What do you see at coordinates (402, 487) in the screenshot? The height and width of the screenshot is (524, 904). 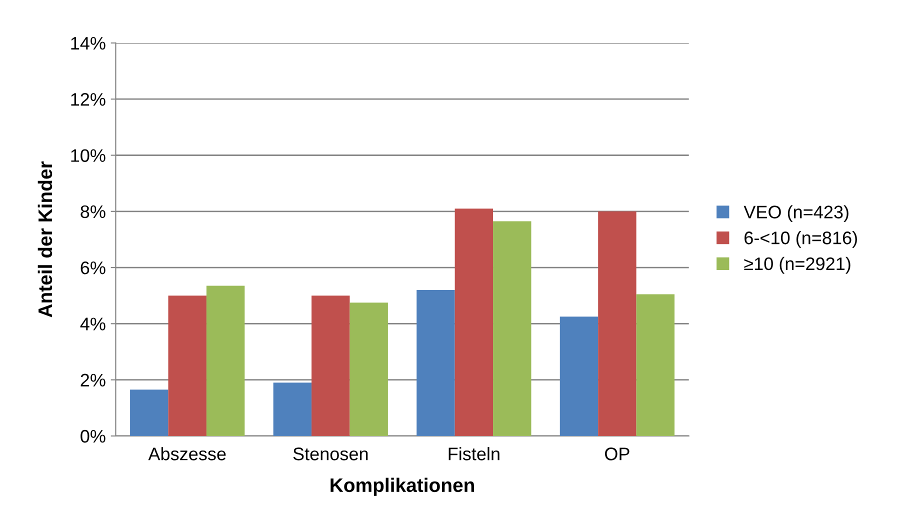 I see `x-axis-title: Komplikationen` at bounding box center [402, 487].